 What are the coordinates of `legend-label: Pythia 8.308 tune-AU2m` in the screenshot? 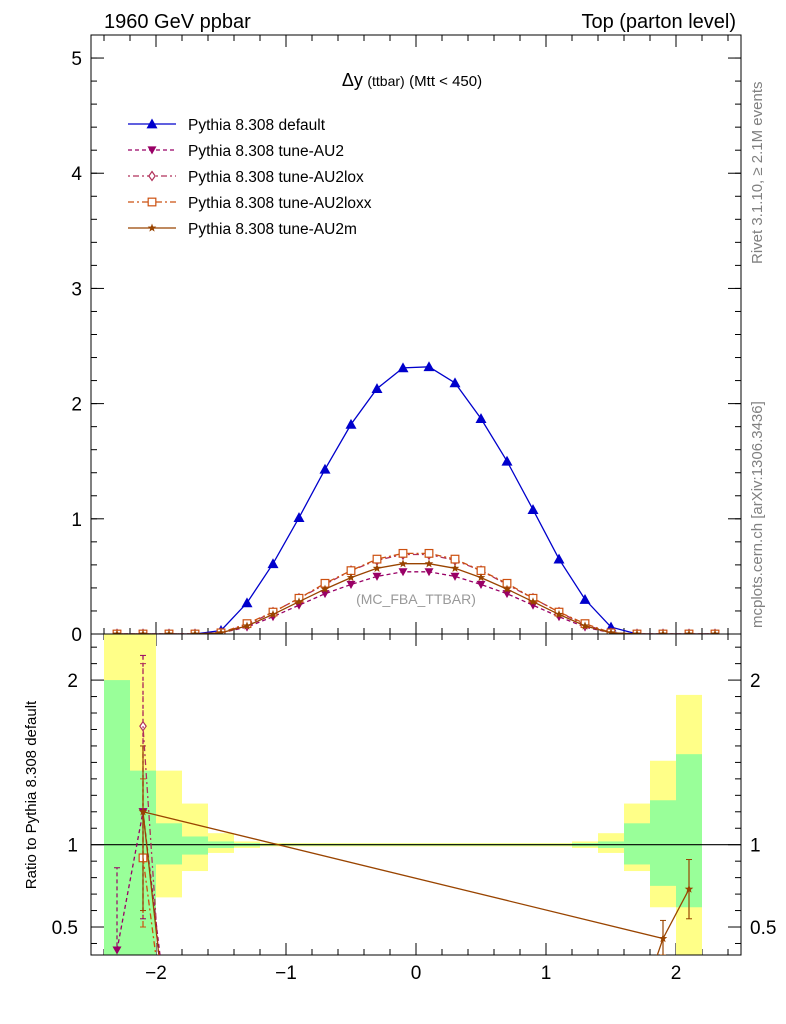 It's located at (272, 229).